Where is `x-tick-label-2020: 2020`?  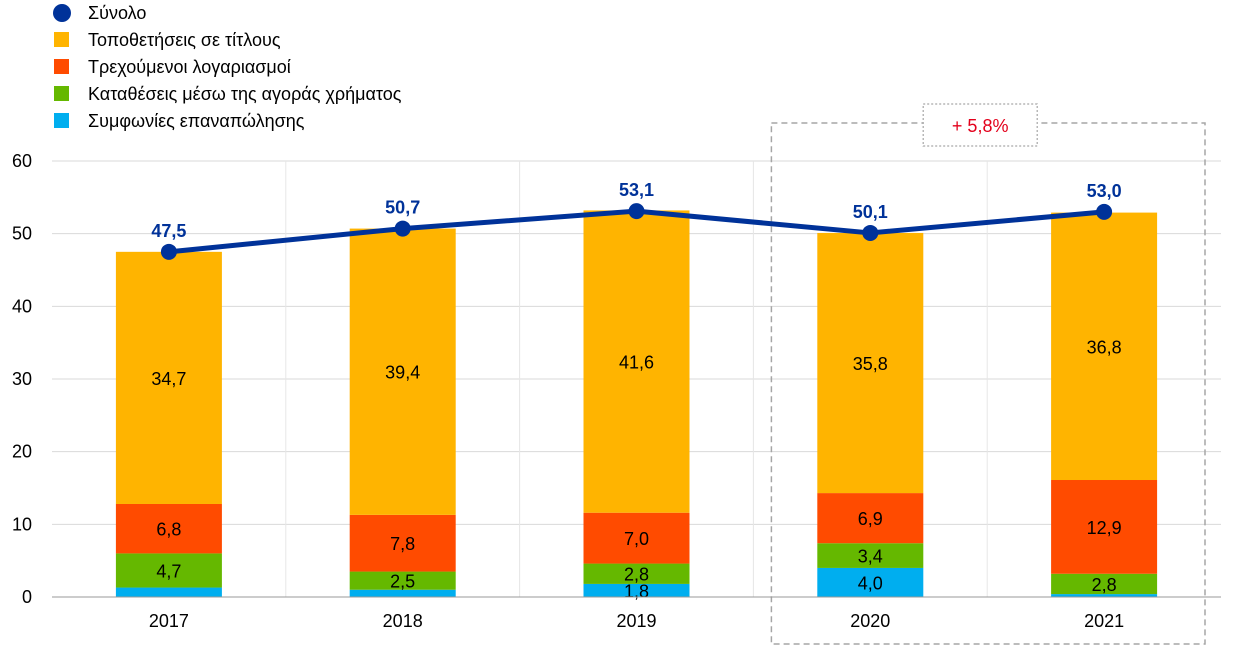
x-tick-label-2020: 2020 is located at coordinates (870, 621).